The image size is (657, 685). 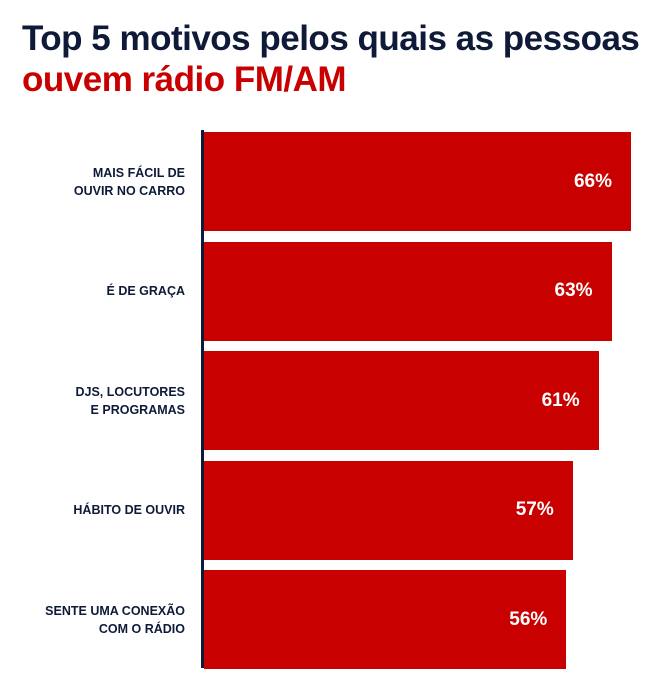 What do you see at coordinates (141, 628) in the screenshot?
I see `category-label-line: COM O RÁDIO` at bounding box center [141, 628].